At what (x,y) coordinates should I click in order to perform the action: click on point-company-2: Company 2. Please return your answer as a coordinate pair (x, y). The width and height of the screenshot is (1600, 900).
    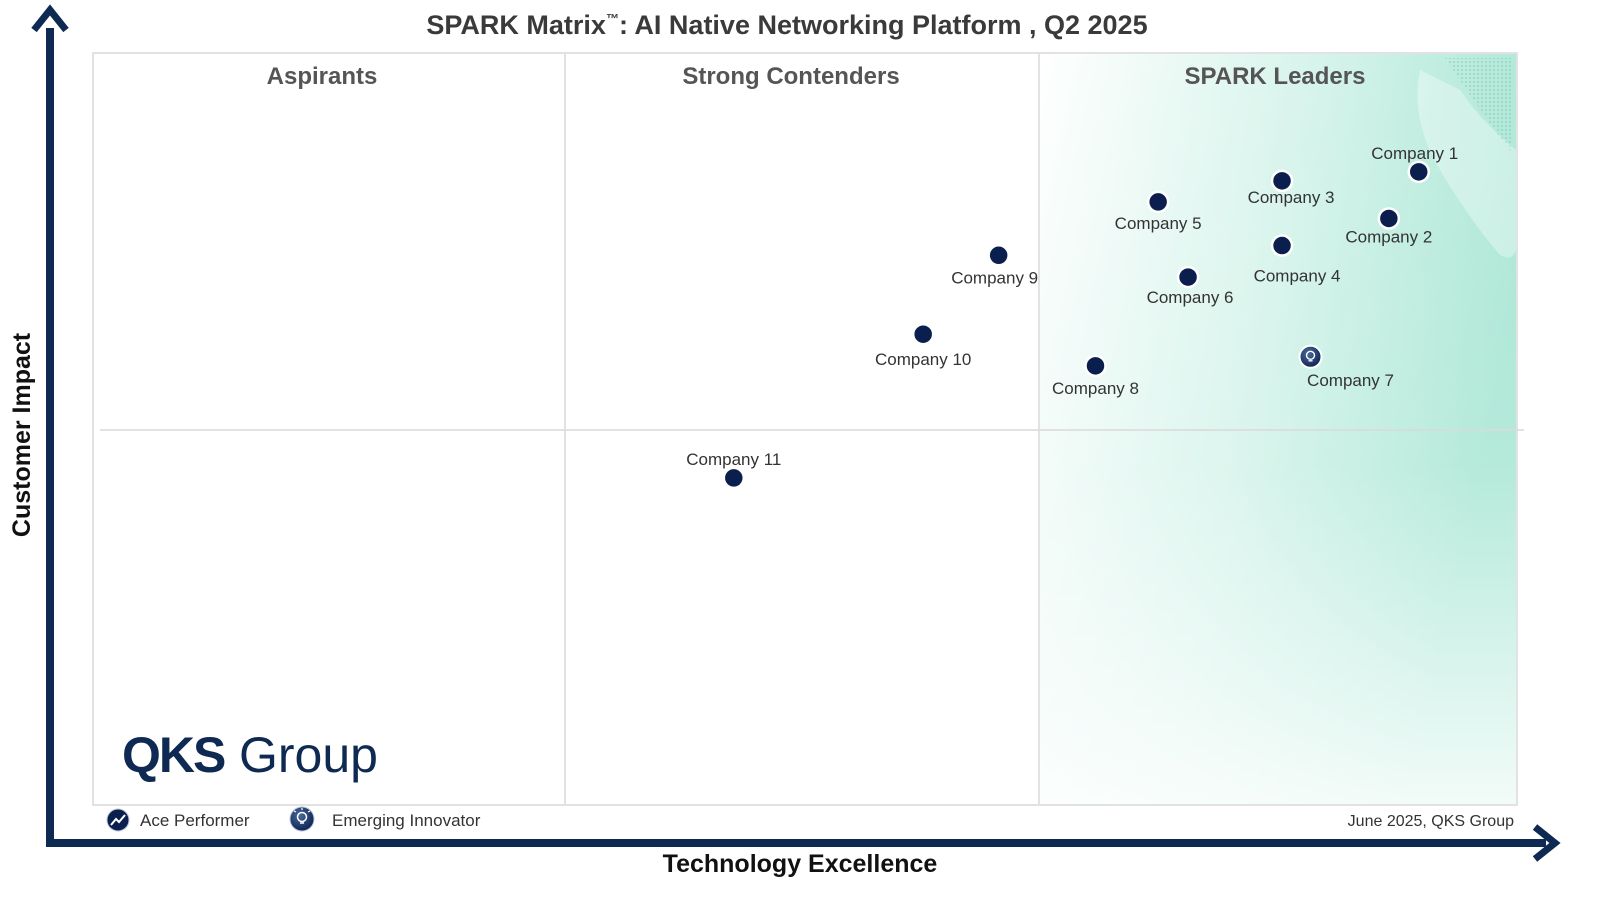
    Looking at the image, I should click on (1388, 226).